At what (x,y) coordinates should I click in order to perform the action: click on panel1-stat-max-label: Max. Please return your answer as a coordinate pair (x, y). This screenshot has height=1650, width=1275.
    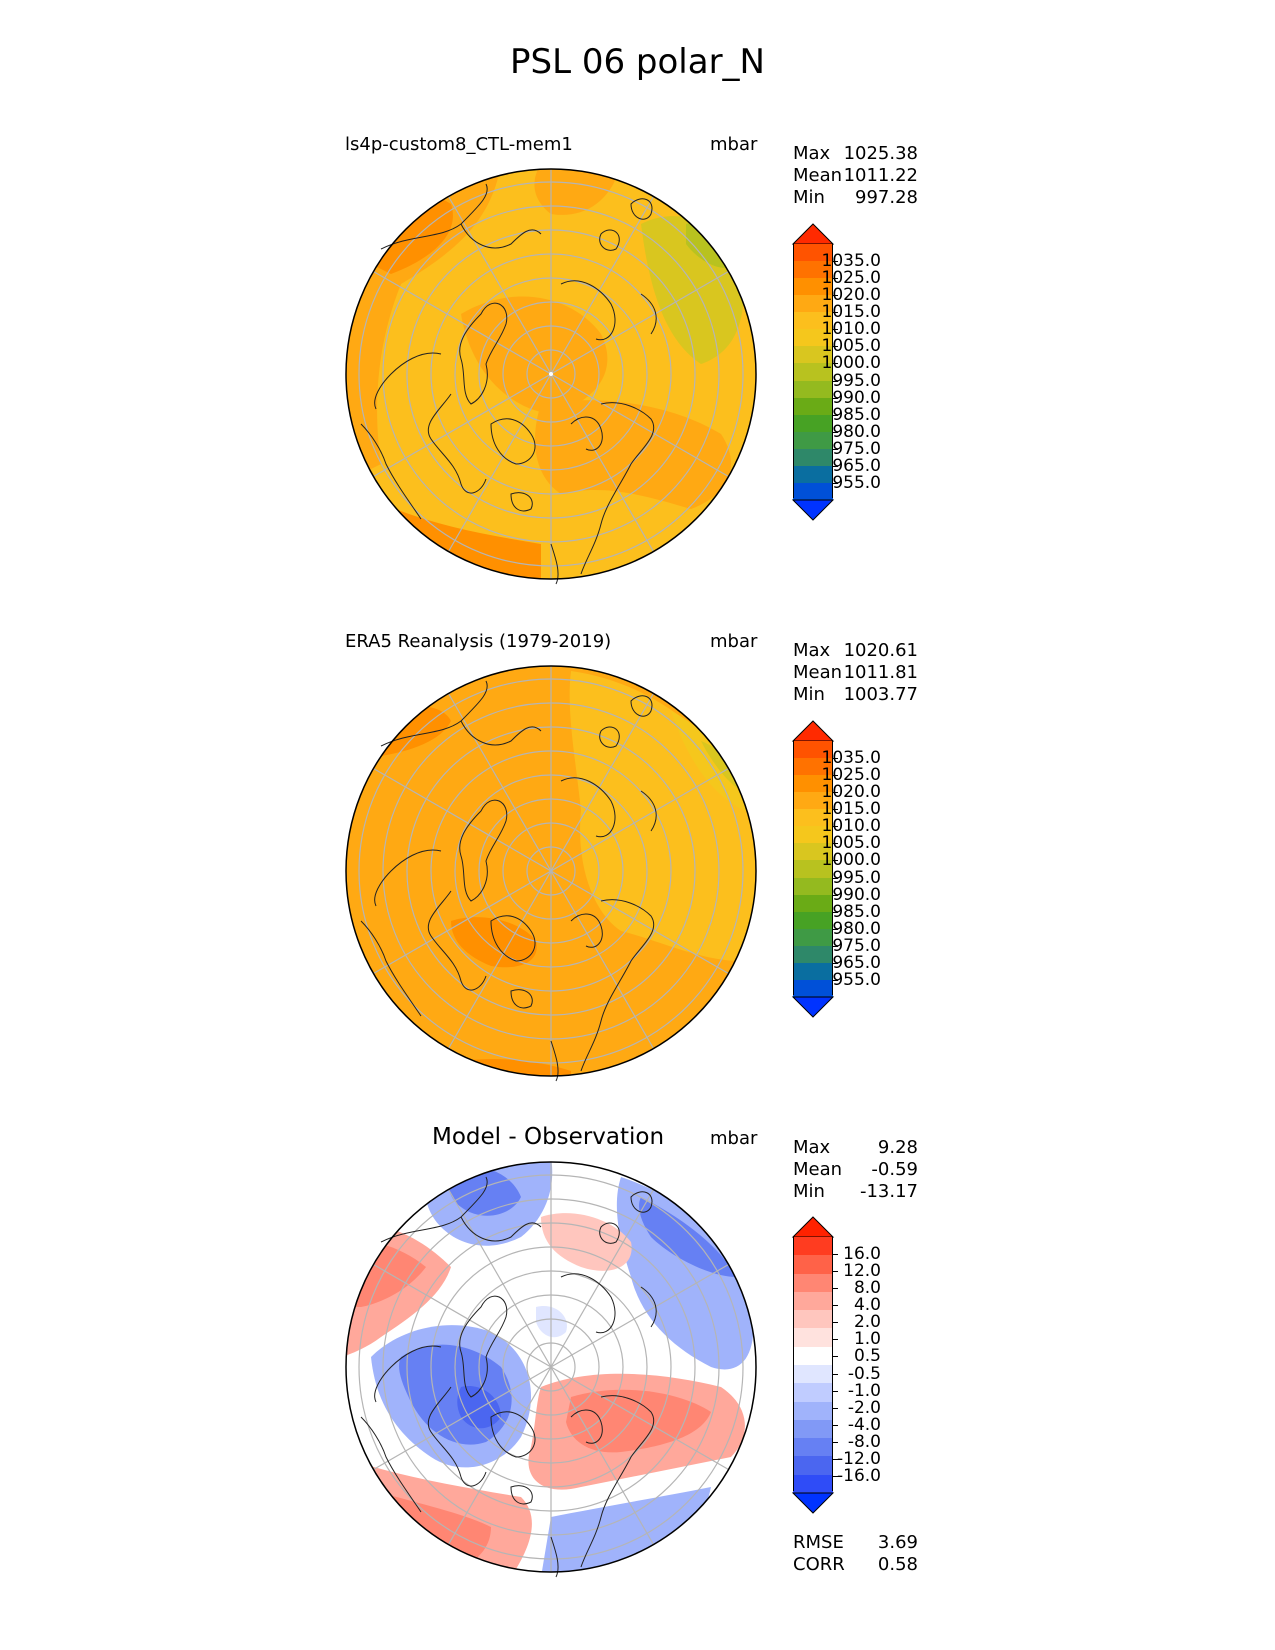
    Looking at the image, I should click on (812, 153).